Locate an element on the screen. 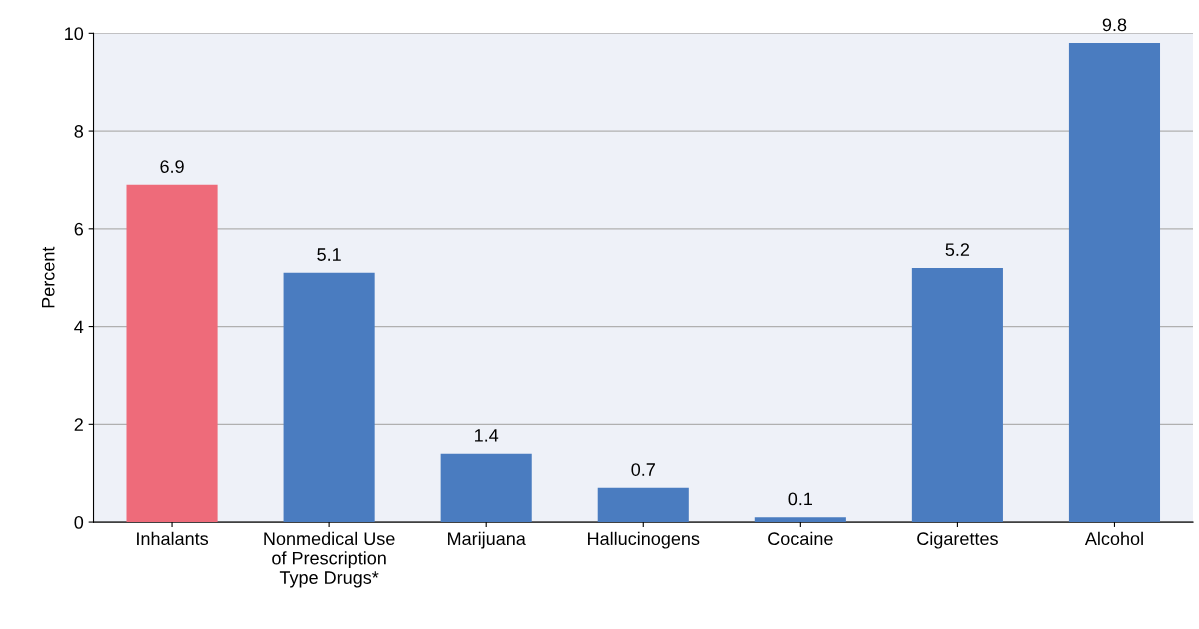 This screenshot has width=1199, height=629. y-tick-label: 8 is located at coordinates (79, 131).